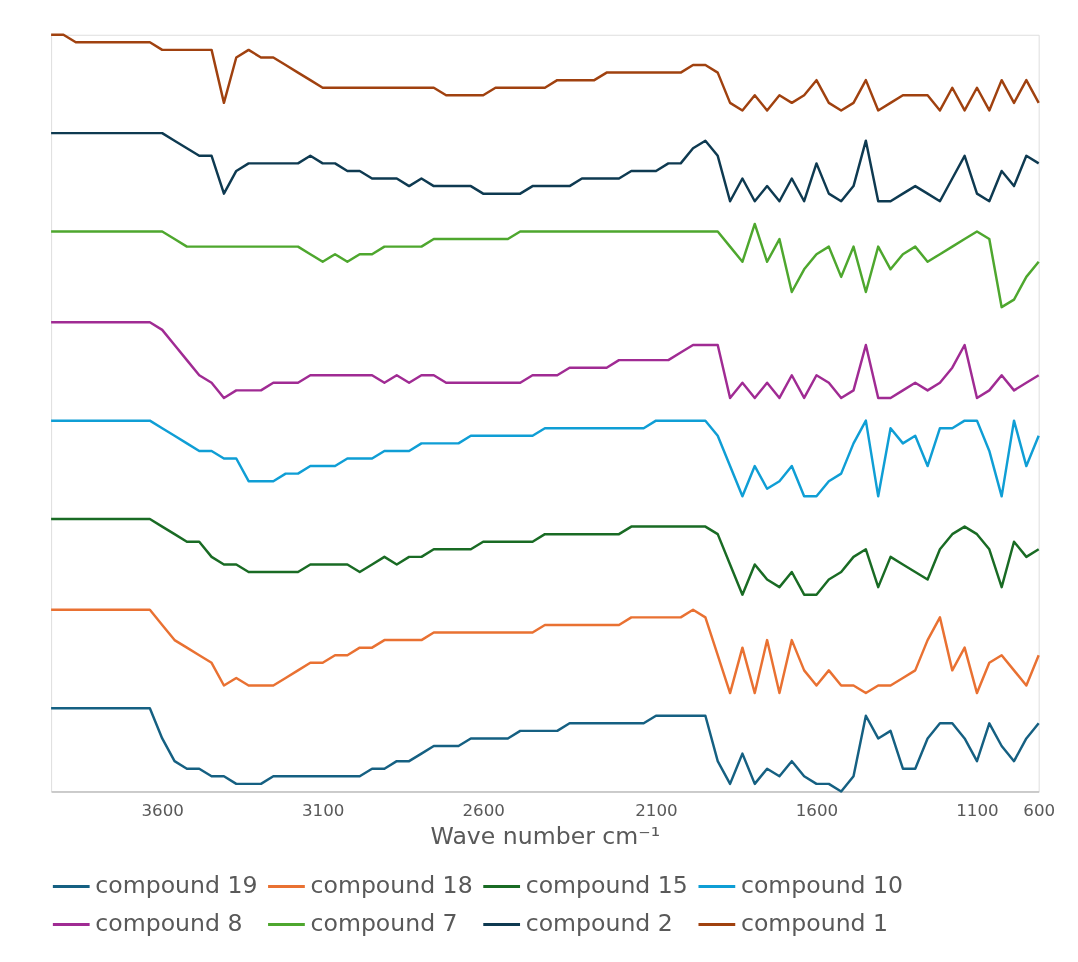 The image size is (1078, 962). What do you see at coordinates (977, 810) in the screenshot?
I see `x-tick-label: 1100` at bounding box center [977, 810].